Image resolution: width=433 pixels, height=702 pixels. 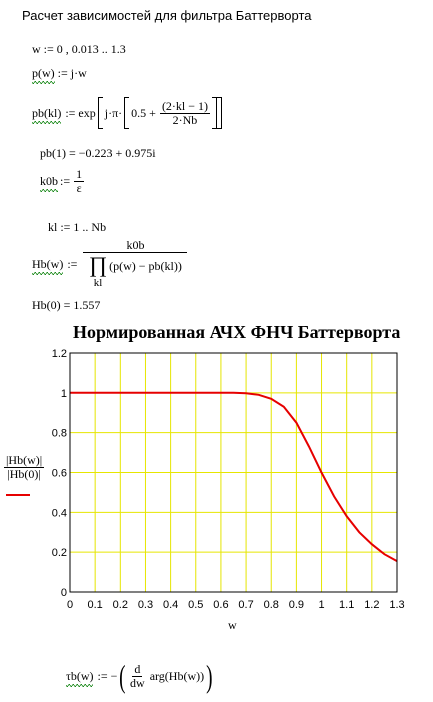 I want to click on chart-ylabel: |Hb(w)| |Hb(0)|, so click(x=24, y=467).